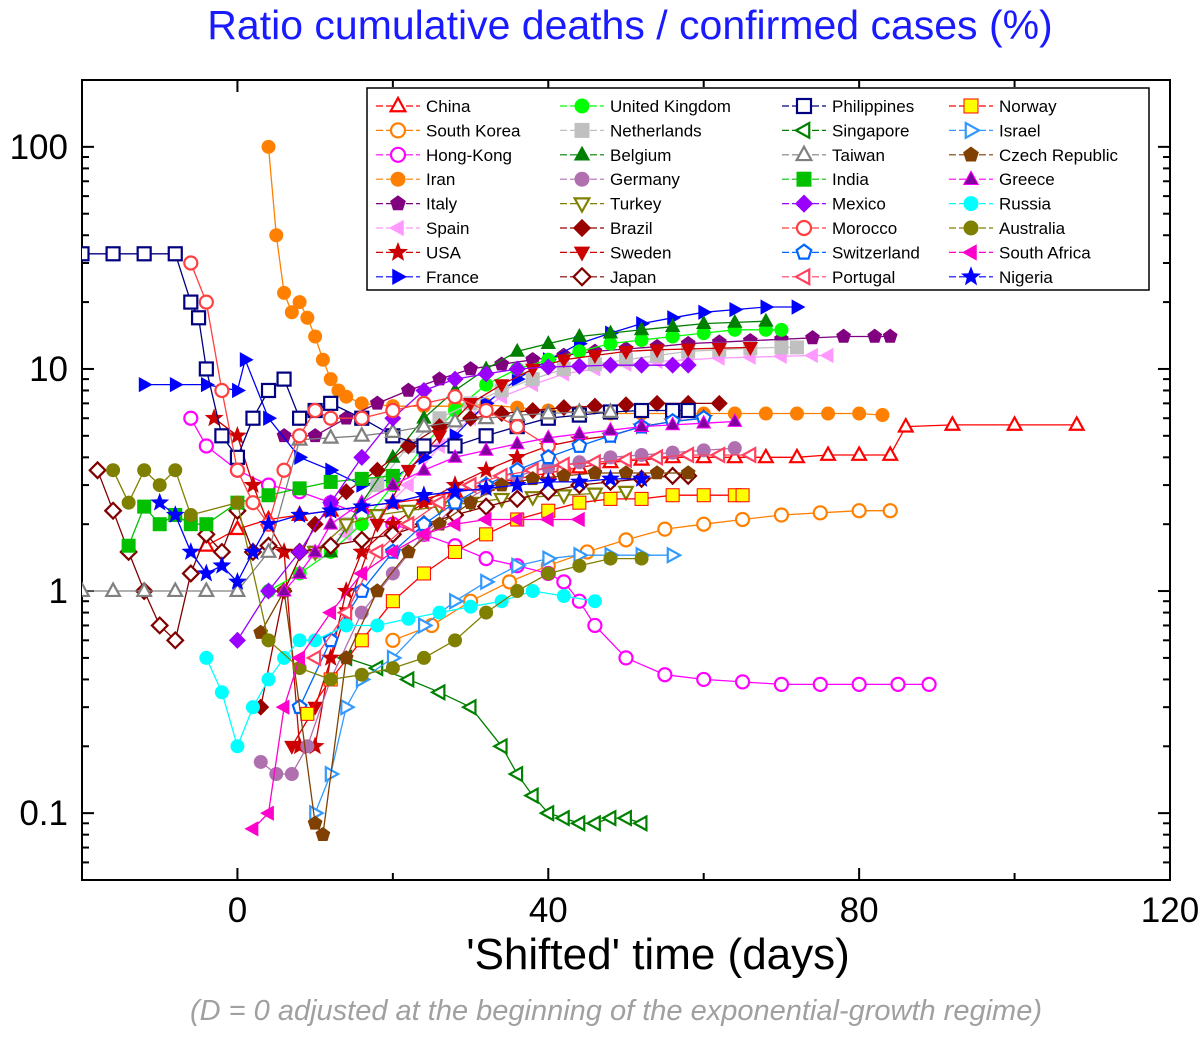 Image resolution: width=1200 pixels, height=1038 pixels. I want to click on series-australia, so click(377, 575).